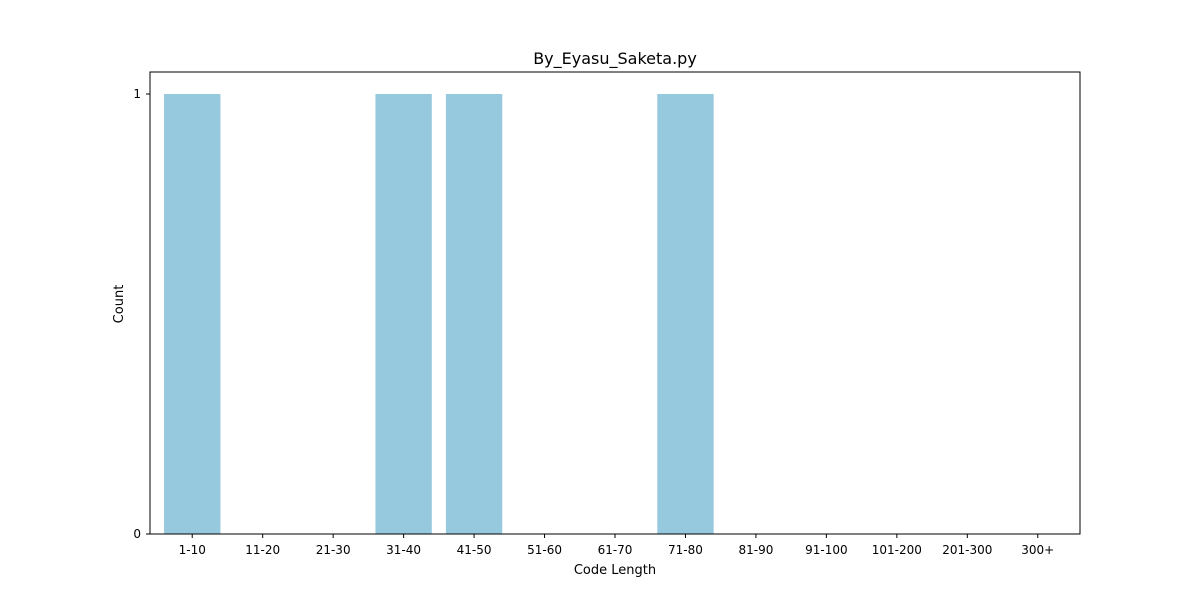 The height and width of the screenshot is (604, 1200). Describe the element at coordinates (755, 550) in the screenshot. I see `x-tick-label: 81-90` at that location.